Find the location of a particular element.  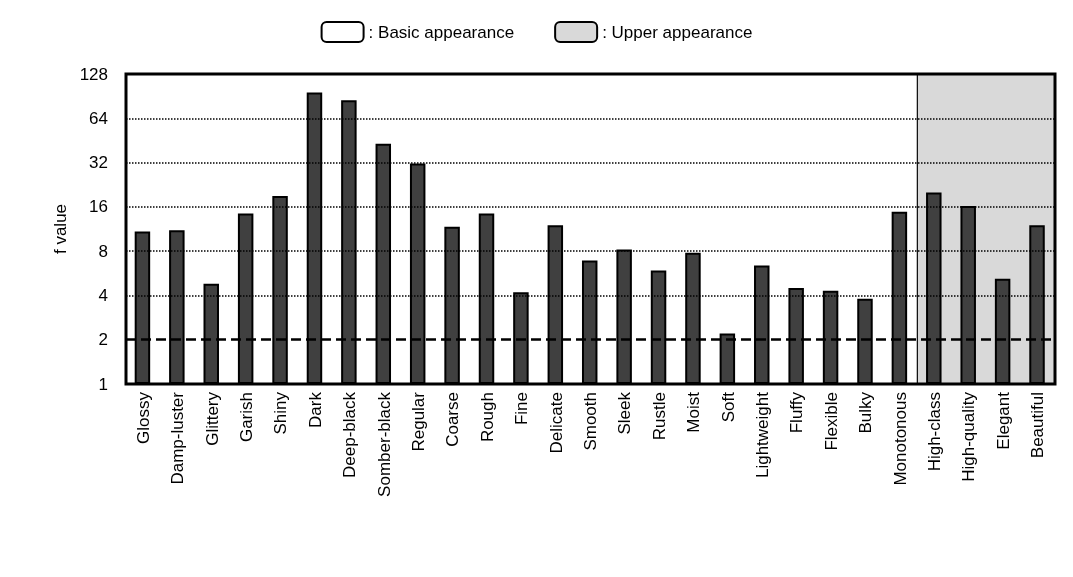

y-tick-label: 8 is located at coordinates (103, 251).